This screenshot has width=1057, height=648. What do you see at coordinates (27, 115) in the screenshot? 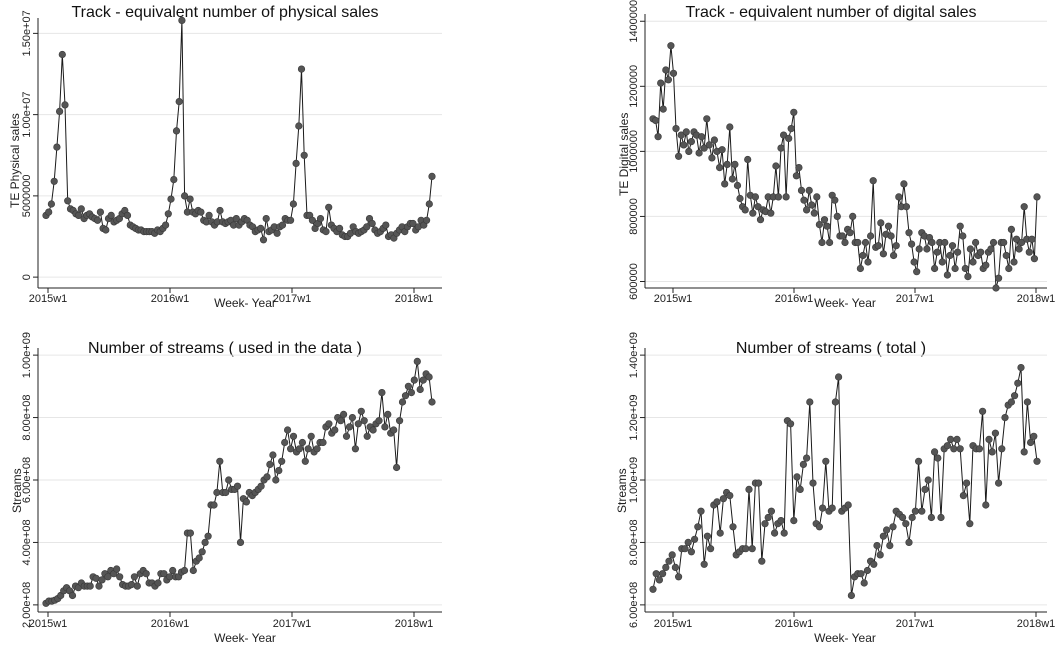
I see `y-tick-label: 1.00e+07` at bounding box center [27, 115].